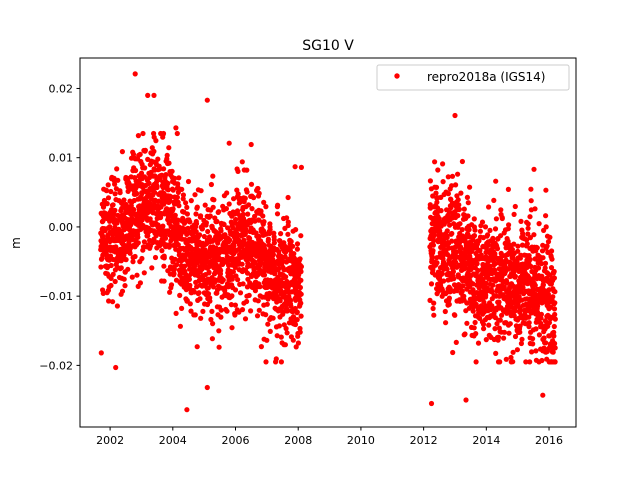 The height and width of the screenshot is (484, 640). What do you see at coordinates (361, 440) in the screenshot?
I see `x-tick-label: 2010` at bounding box center [361, 440].